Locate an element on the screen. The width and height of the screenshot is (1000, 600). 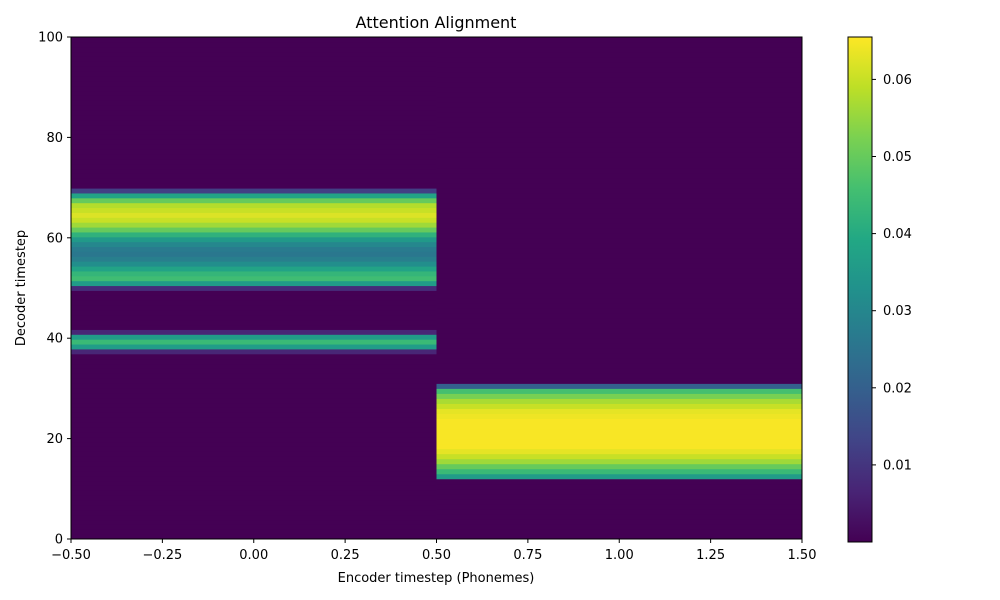
colorbar-axis: 0.01 0.02 0.03 0.04 0.05 0.06 is located at coordinates (892, 273).